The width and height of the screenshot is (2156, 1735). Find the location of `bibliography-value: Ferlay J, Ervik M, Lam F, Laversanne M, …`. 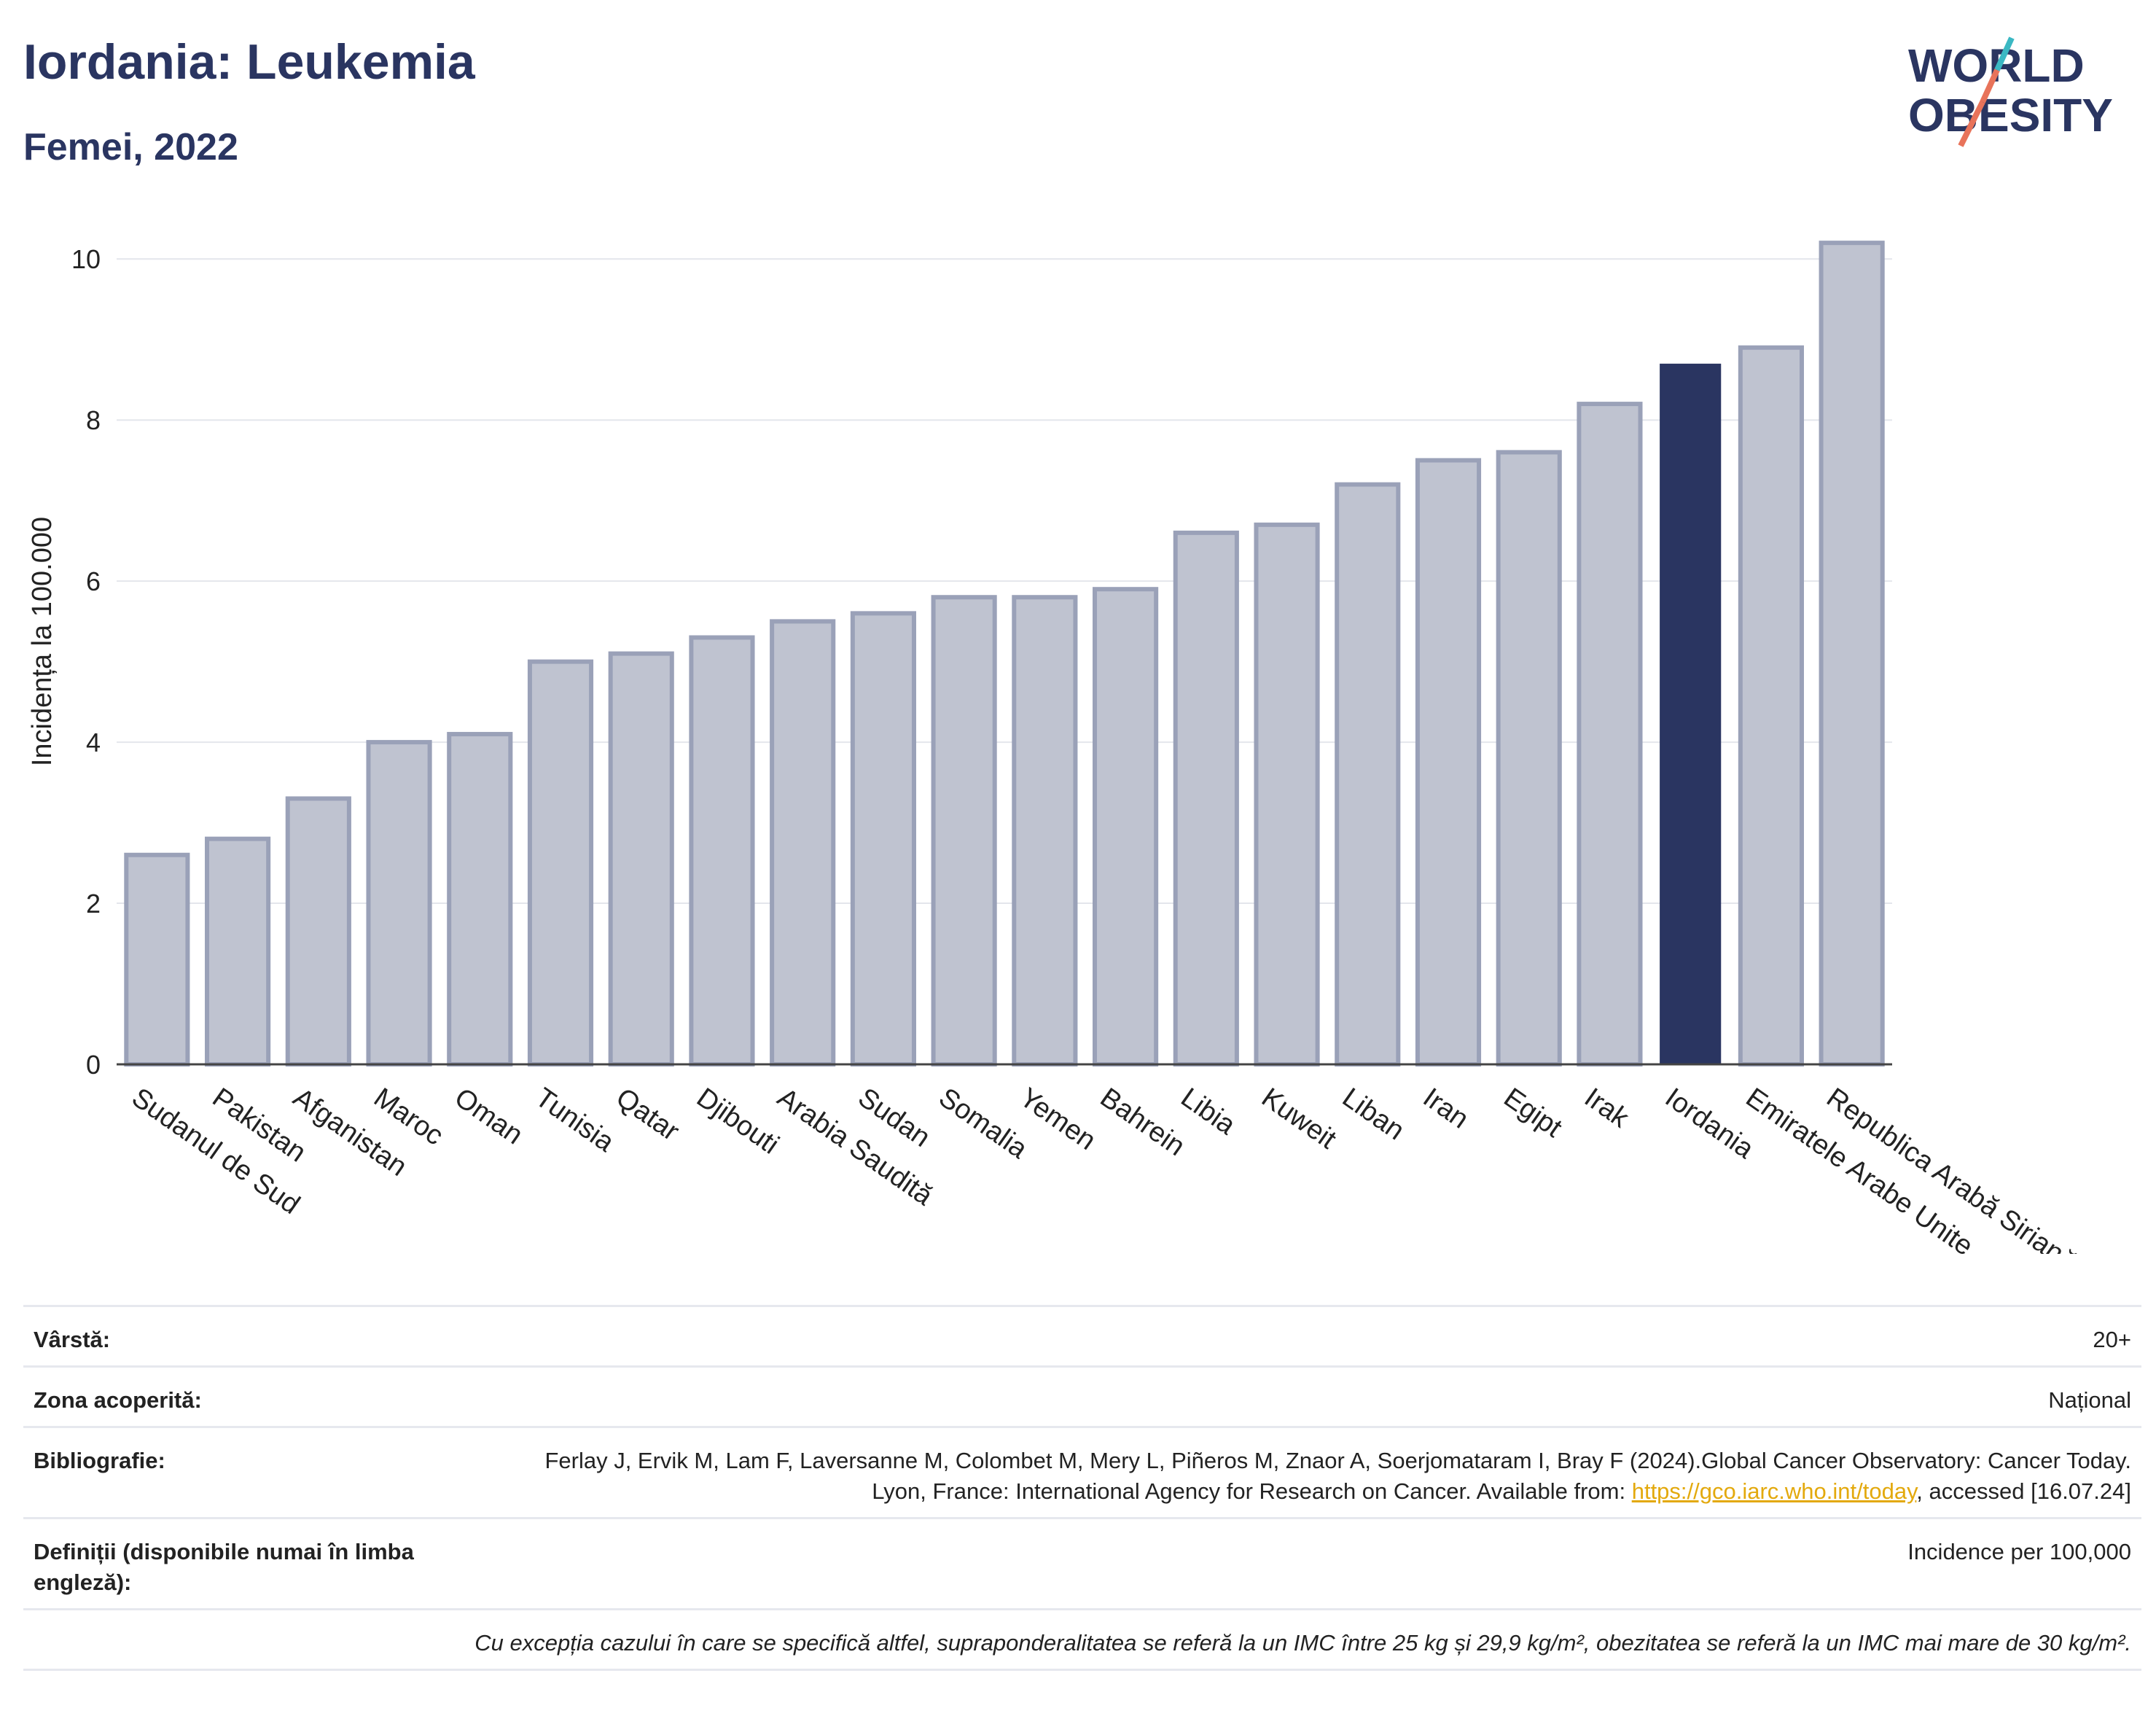

bibliography-value: Ferlay J, Ervik M, Lam F, Laversanne M, … is located at coordinates (1329, 1476).